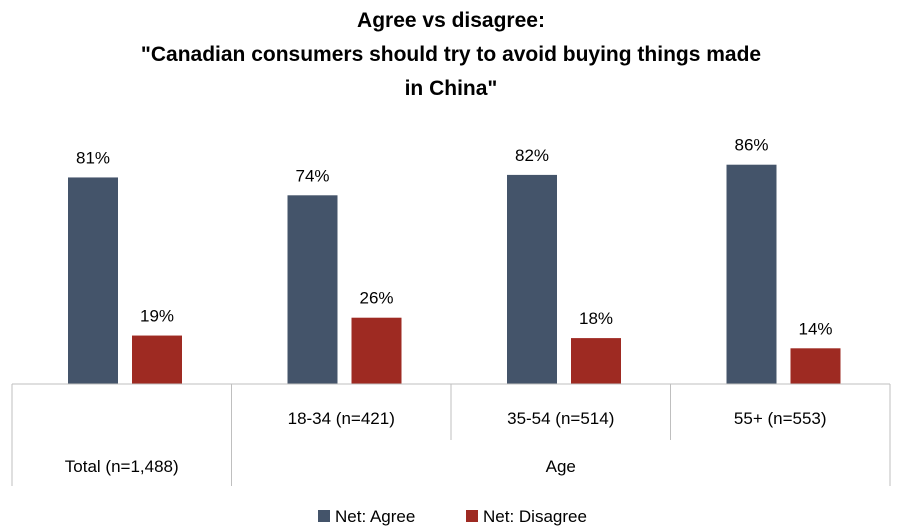  Describe the element at coordinates (561, 466) in the screenshot. I see `group-label-1: Age` at that location.